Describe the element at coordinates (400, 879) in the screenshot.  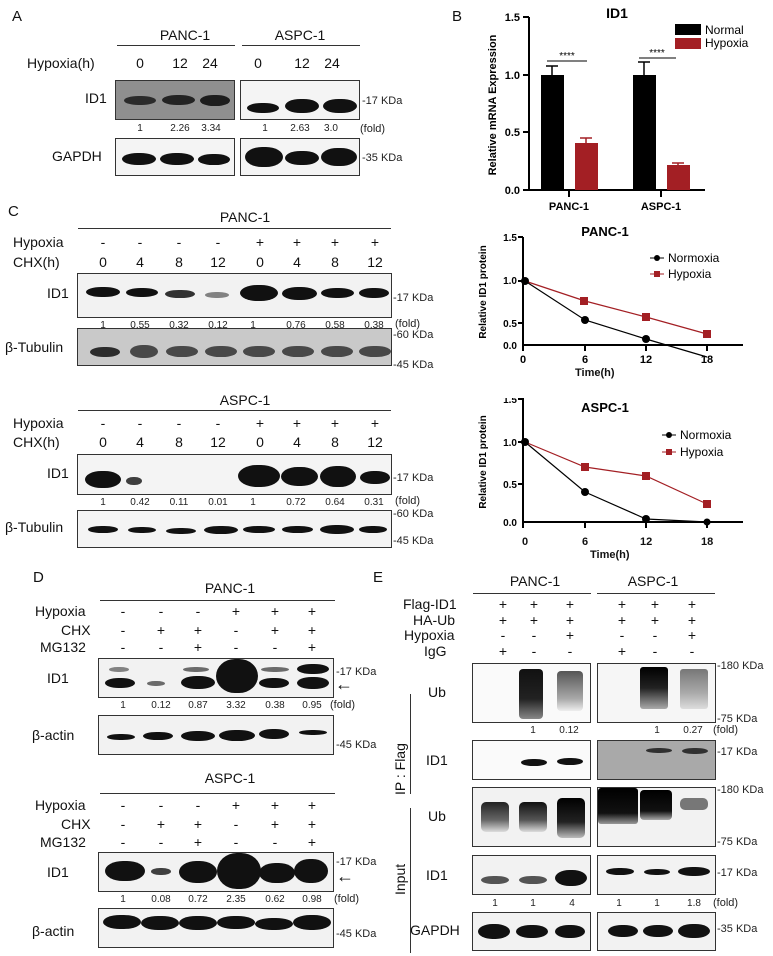
I see `input-section-label: Input` at that location.